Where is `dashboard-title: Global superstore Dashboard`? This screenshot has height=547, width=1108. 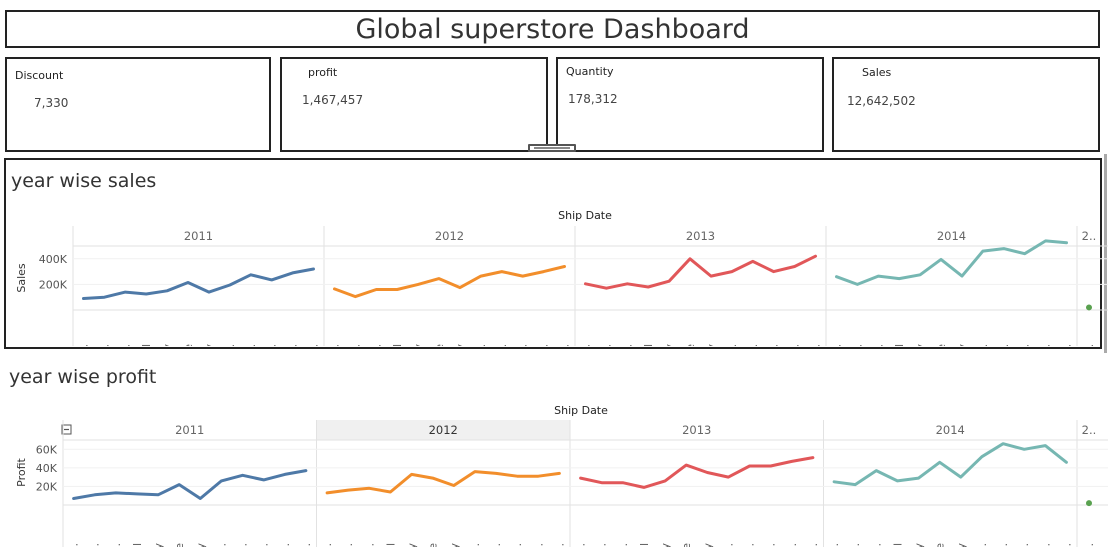
dashboard-title: Global superstore Dashboard is located at coordinates (552, 29).